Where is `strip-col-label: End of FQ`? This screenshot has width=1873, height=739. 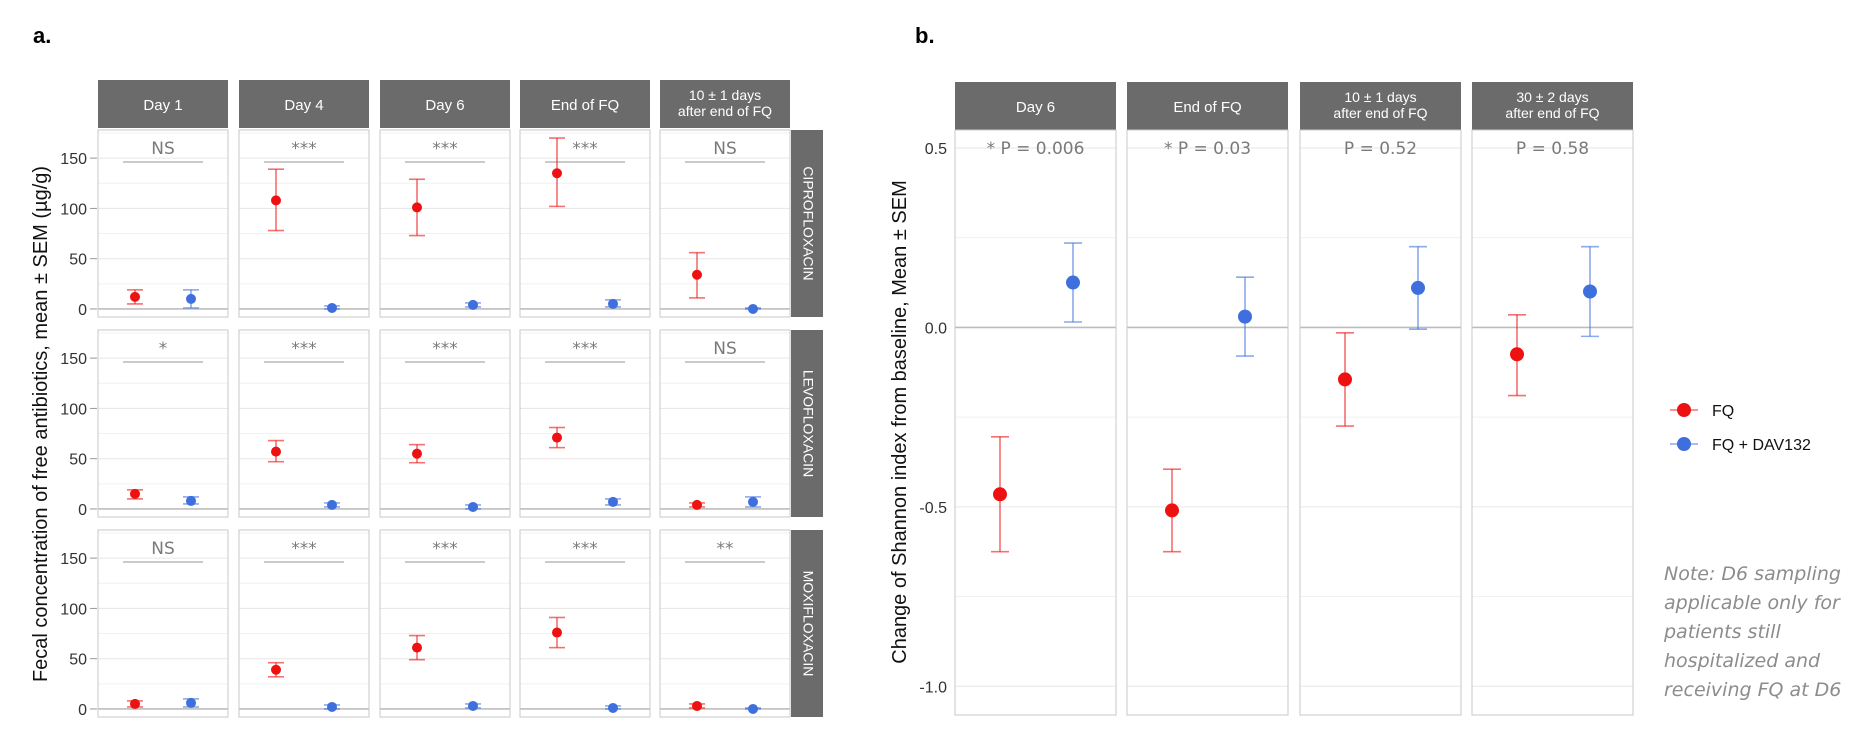
strip-col-label: End of FQ is located at coordinates (1207, 107).